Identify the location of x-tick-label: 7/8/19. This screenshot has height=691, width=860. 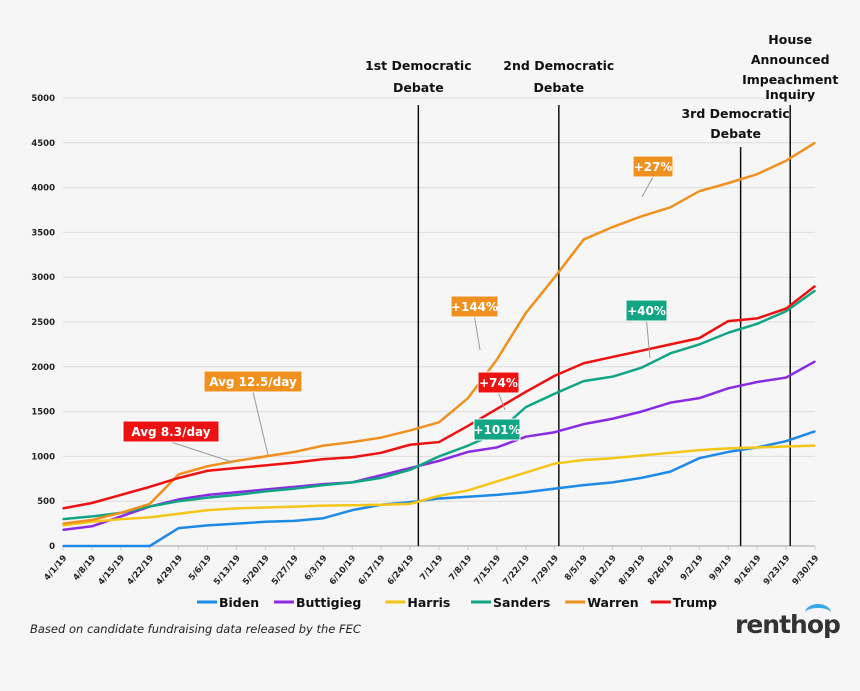
(460, 567).